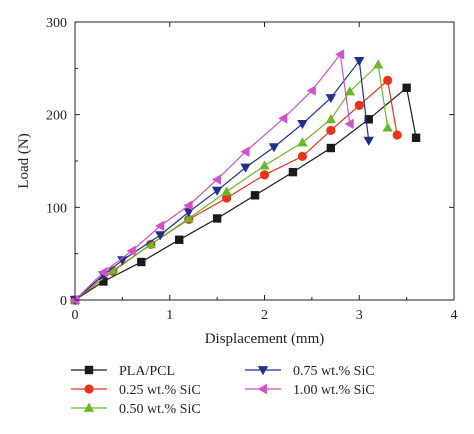  I want to click on legend-item-4: 1.00 wt.% SiC, so click(310, 390).